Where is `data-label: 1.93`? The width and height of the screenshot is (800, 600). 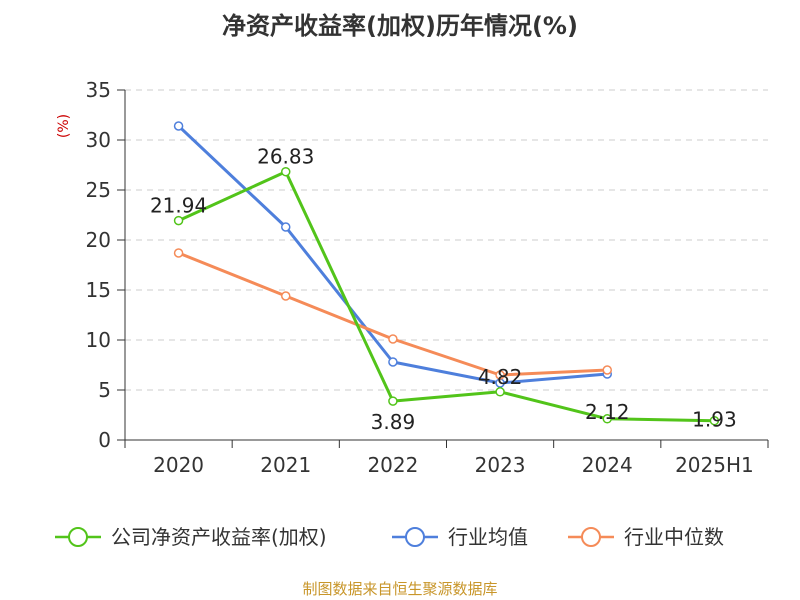 data-label: 1.93 is located at coordinates (714, 420).